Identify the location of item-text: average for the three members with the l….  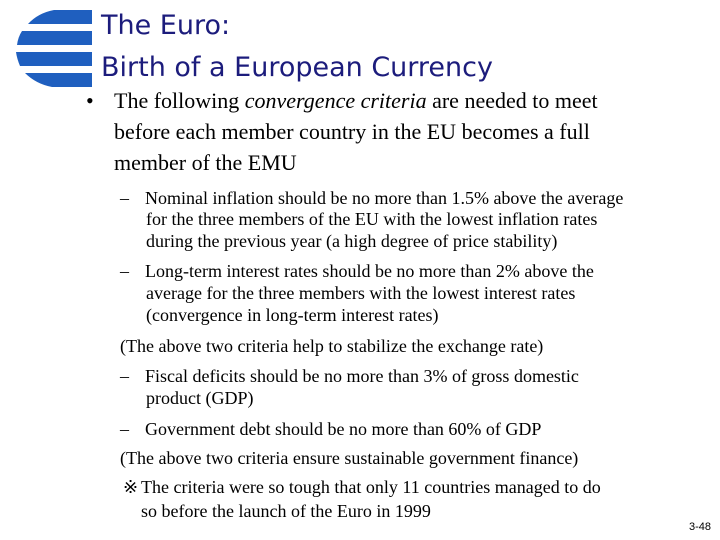
(361, 293).